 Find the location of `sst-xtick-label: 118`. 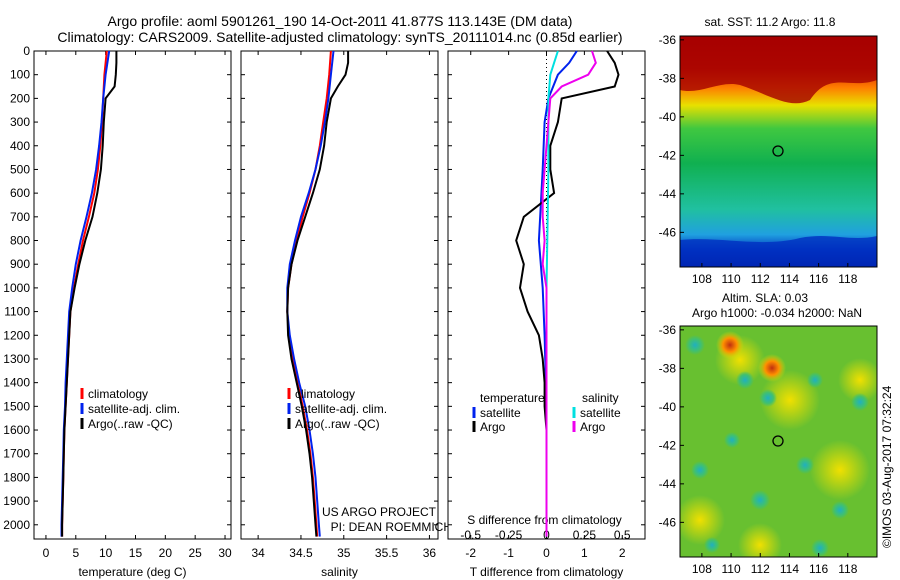

sst-xtick-label: 118 is located at coordinates (847, 279).